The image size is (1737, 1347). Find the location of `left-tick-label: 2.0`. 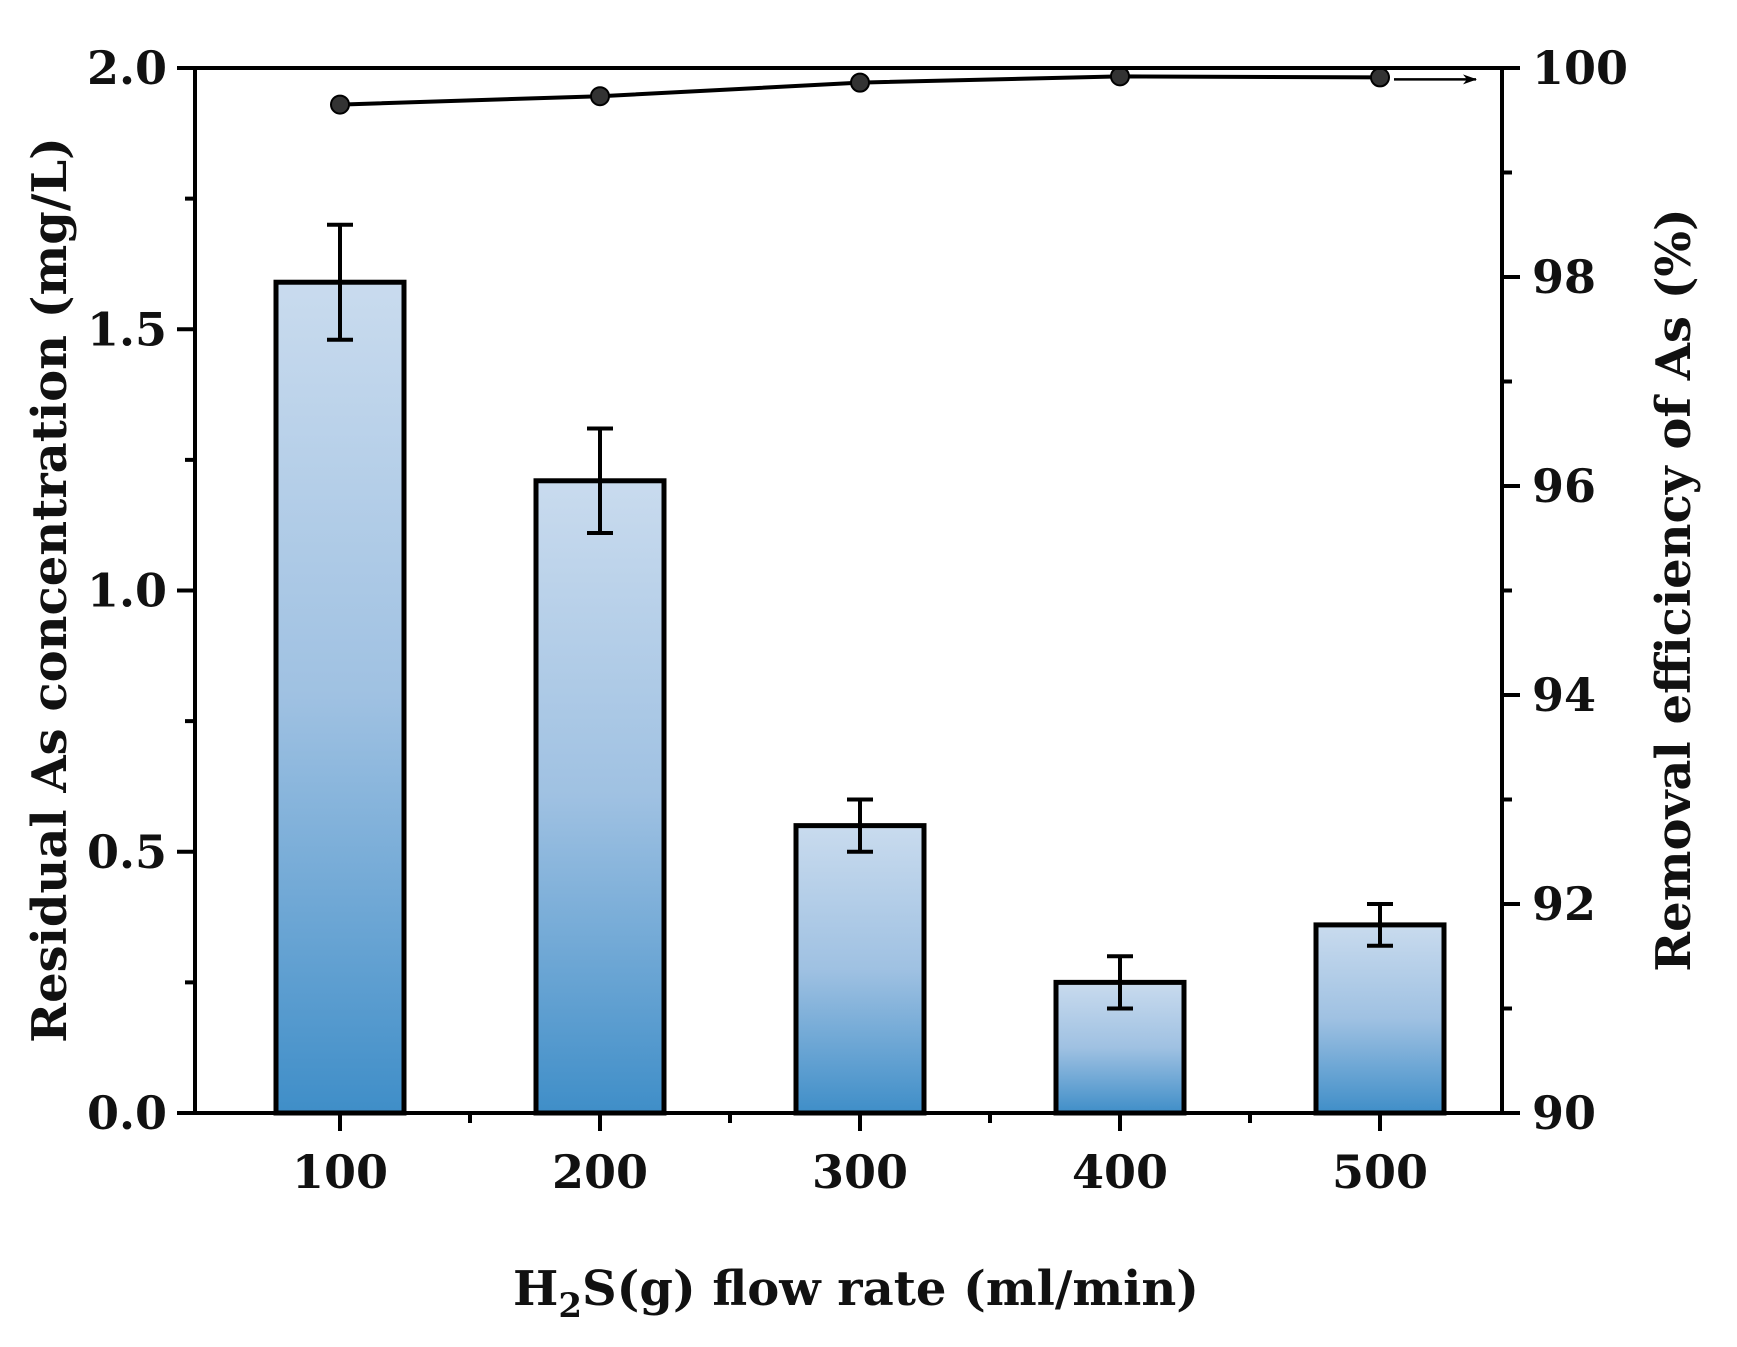

left-tick-label: 2.0 is located at coordinates (127, 68).